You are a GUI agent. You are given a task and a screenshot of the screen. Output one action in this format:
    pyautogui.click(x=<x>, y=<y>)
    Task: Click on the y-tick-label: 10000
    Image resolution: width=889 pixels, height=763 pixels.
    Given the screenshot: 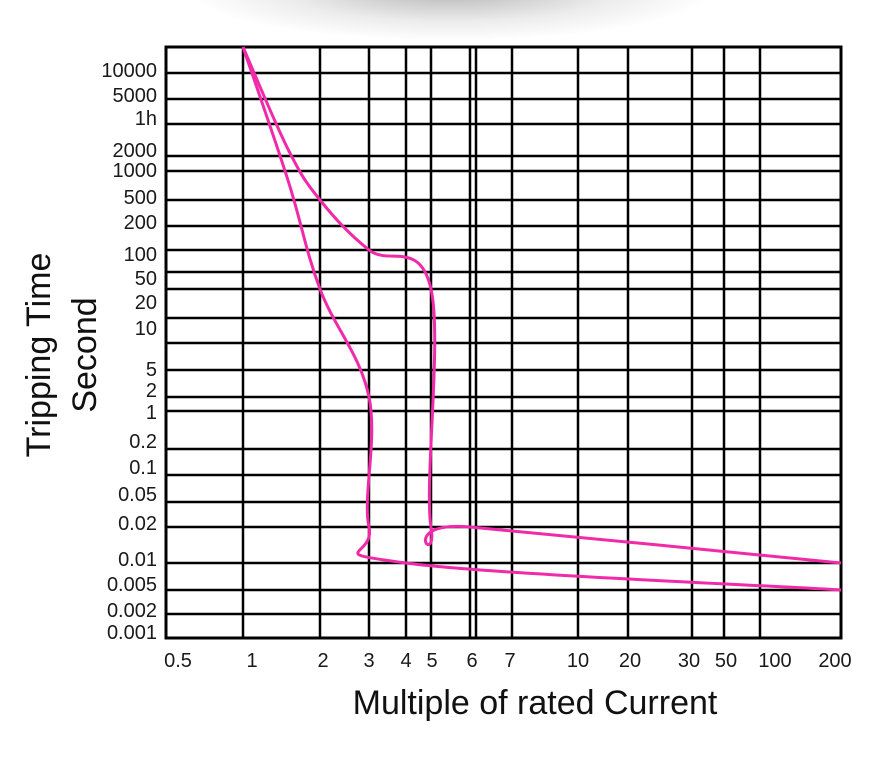 What is the action you would take?
    pyautogui.click(x=129, y=71)
    